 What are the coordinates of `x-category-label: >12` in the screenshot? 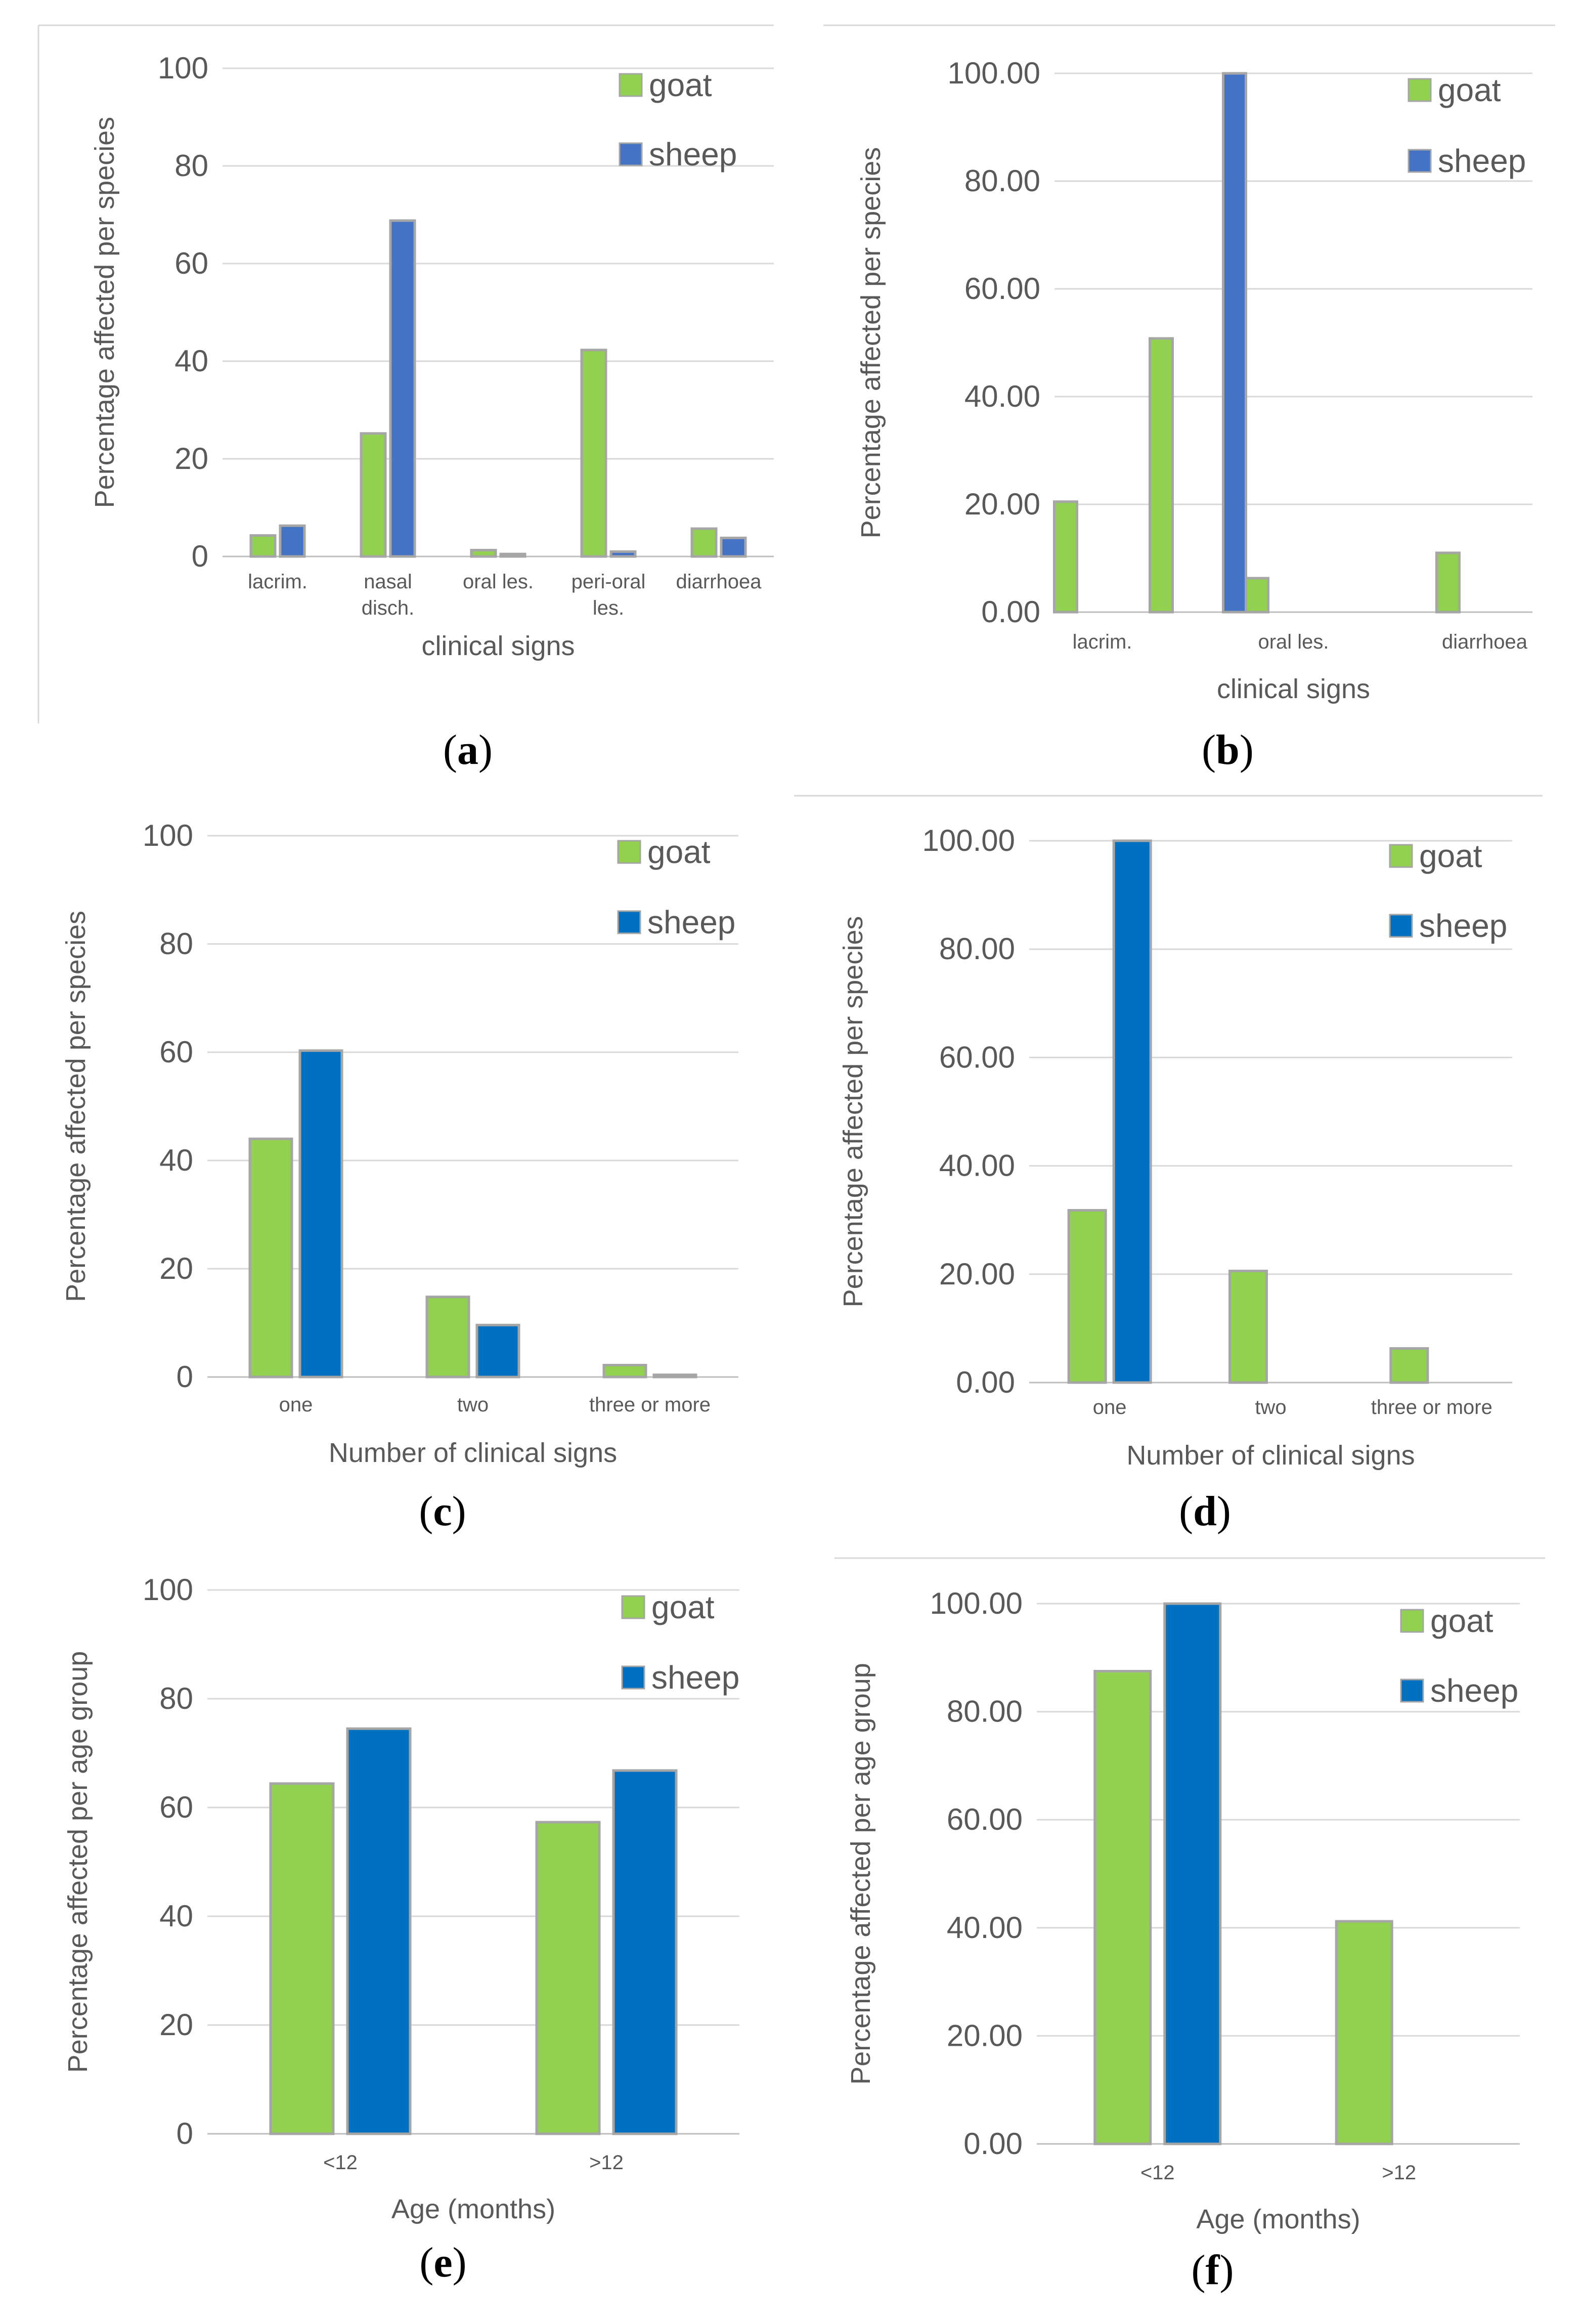 It's located at (606, 2162).